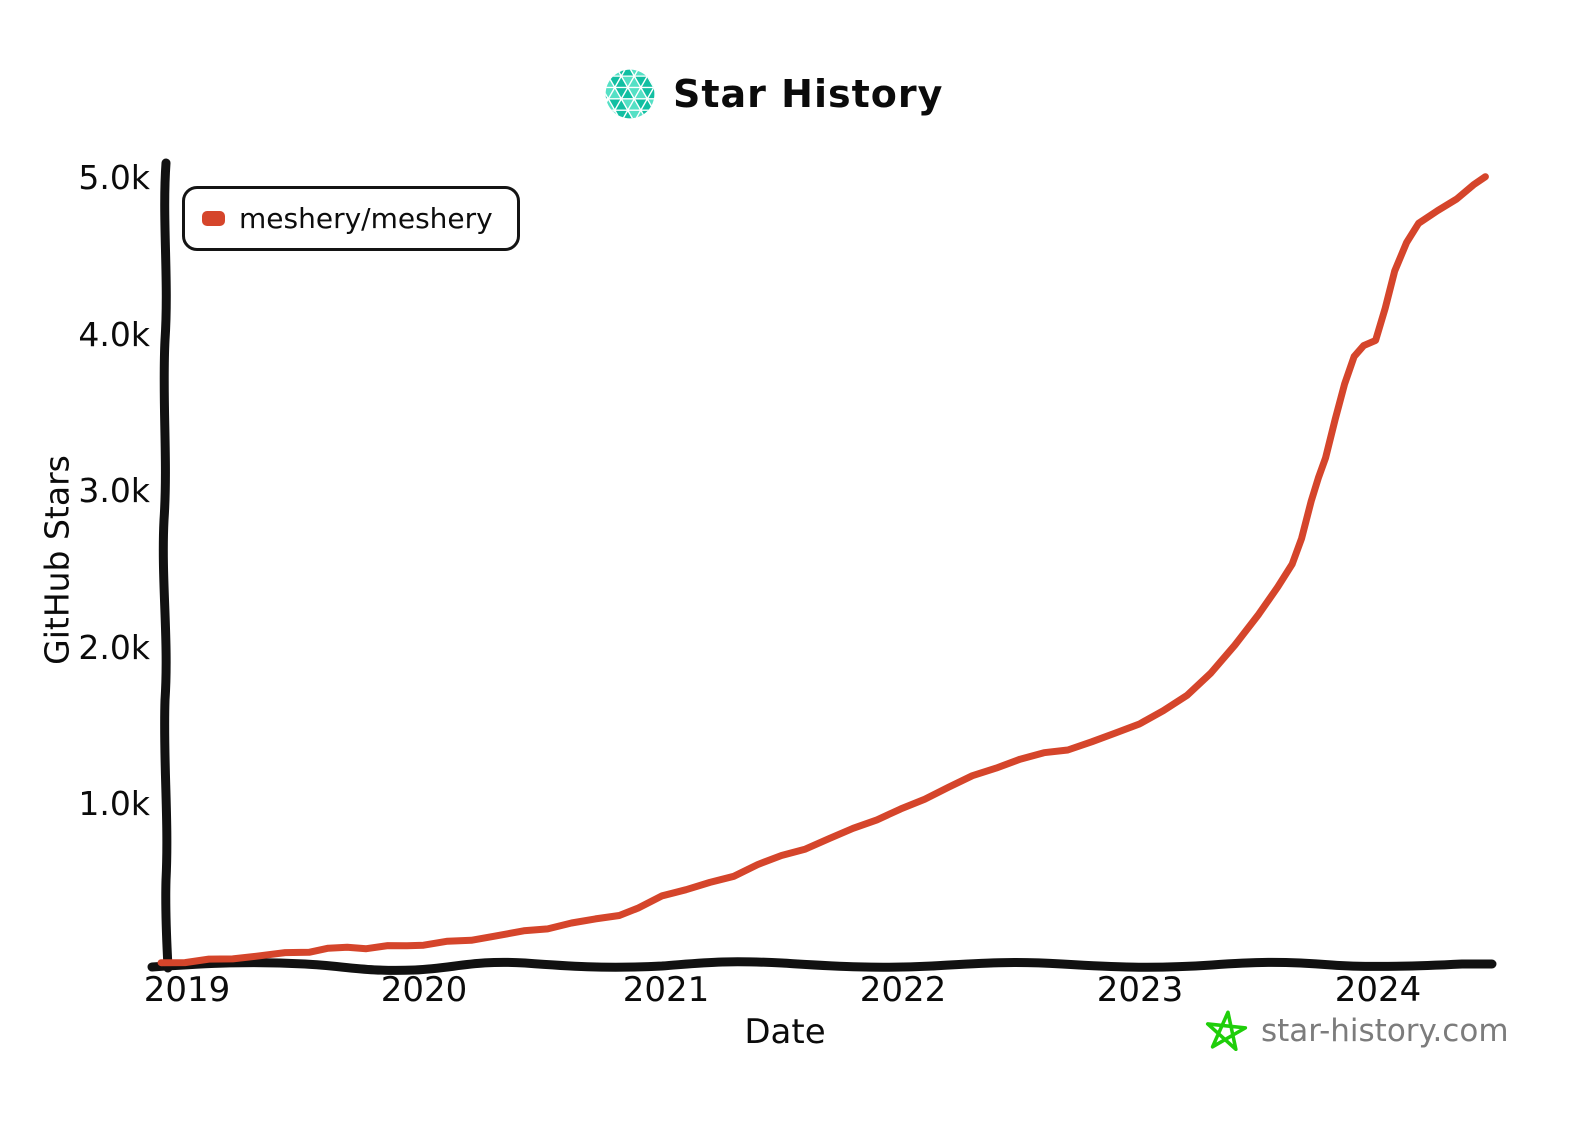  Describe the element at coordinates (114, 647) in the screenshot. I see `y-tick-label: 2.0k` at that location.